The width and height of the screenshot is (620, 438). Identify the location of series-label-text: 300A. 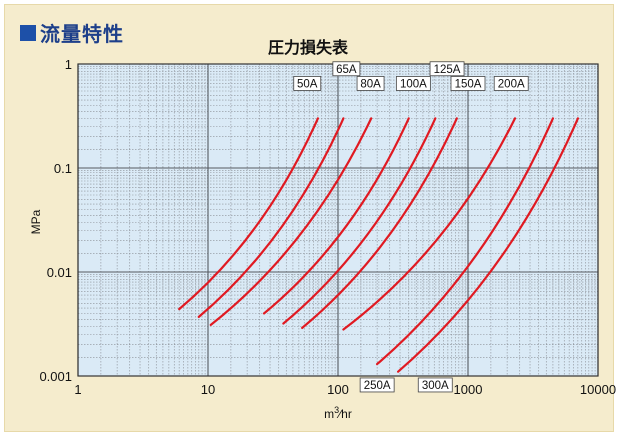
(435, 386).